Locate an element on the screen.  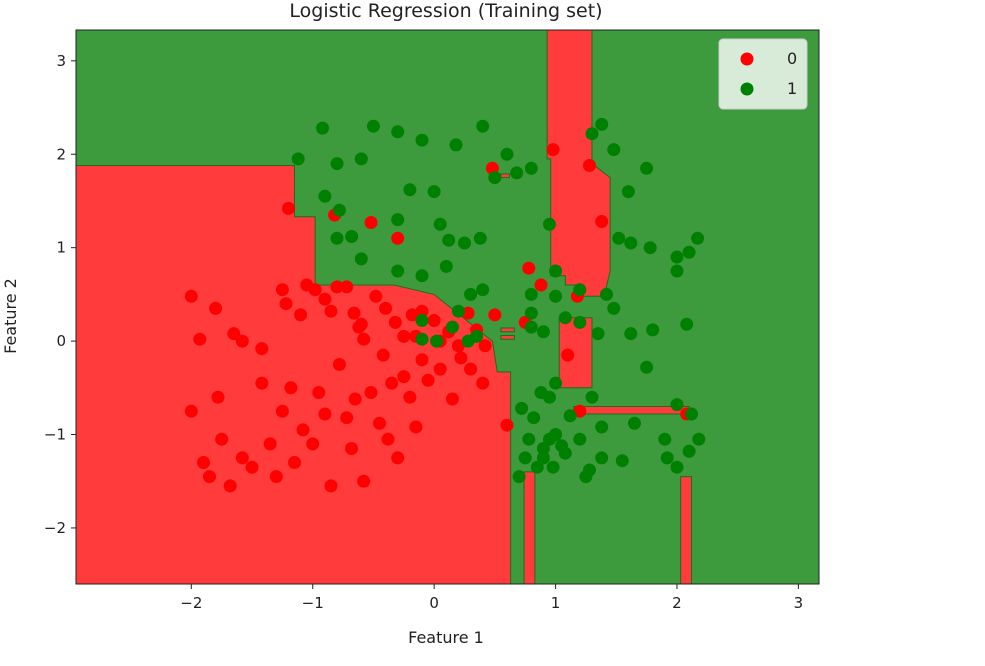
y-tick-label: 3 is located at coordinates (61, 61).